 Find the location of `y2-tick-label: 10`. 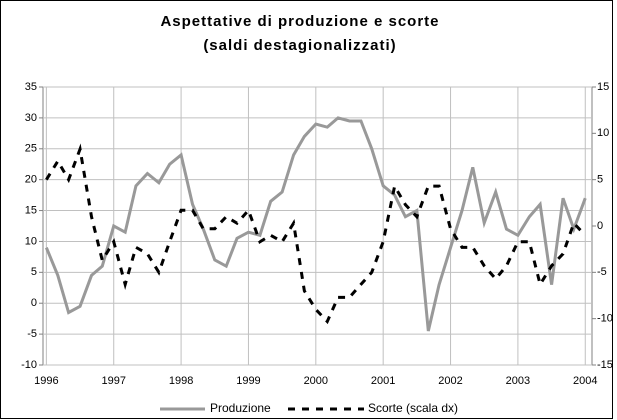

y2-tick-label: 10 is located at coordinates (603, 133).